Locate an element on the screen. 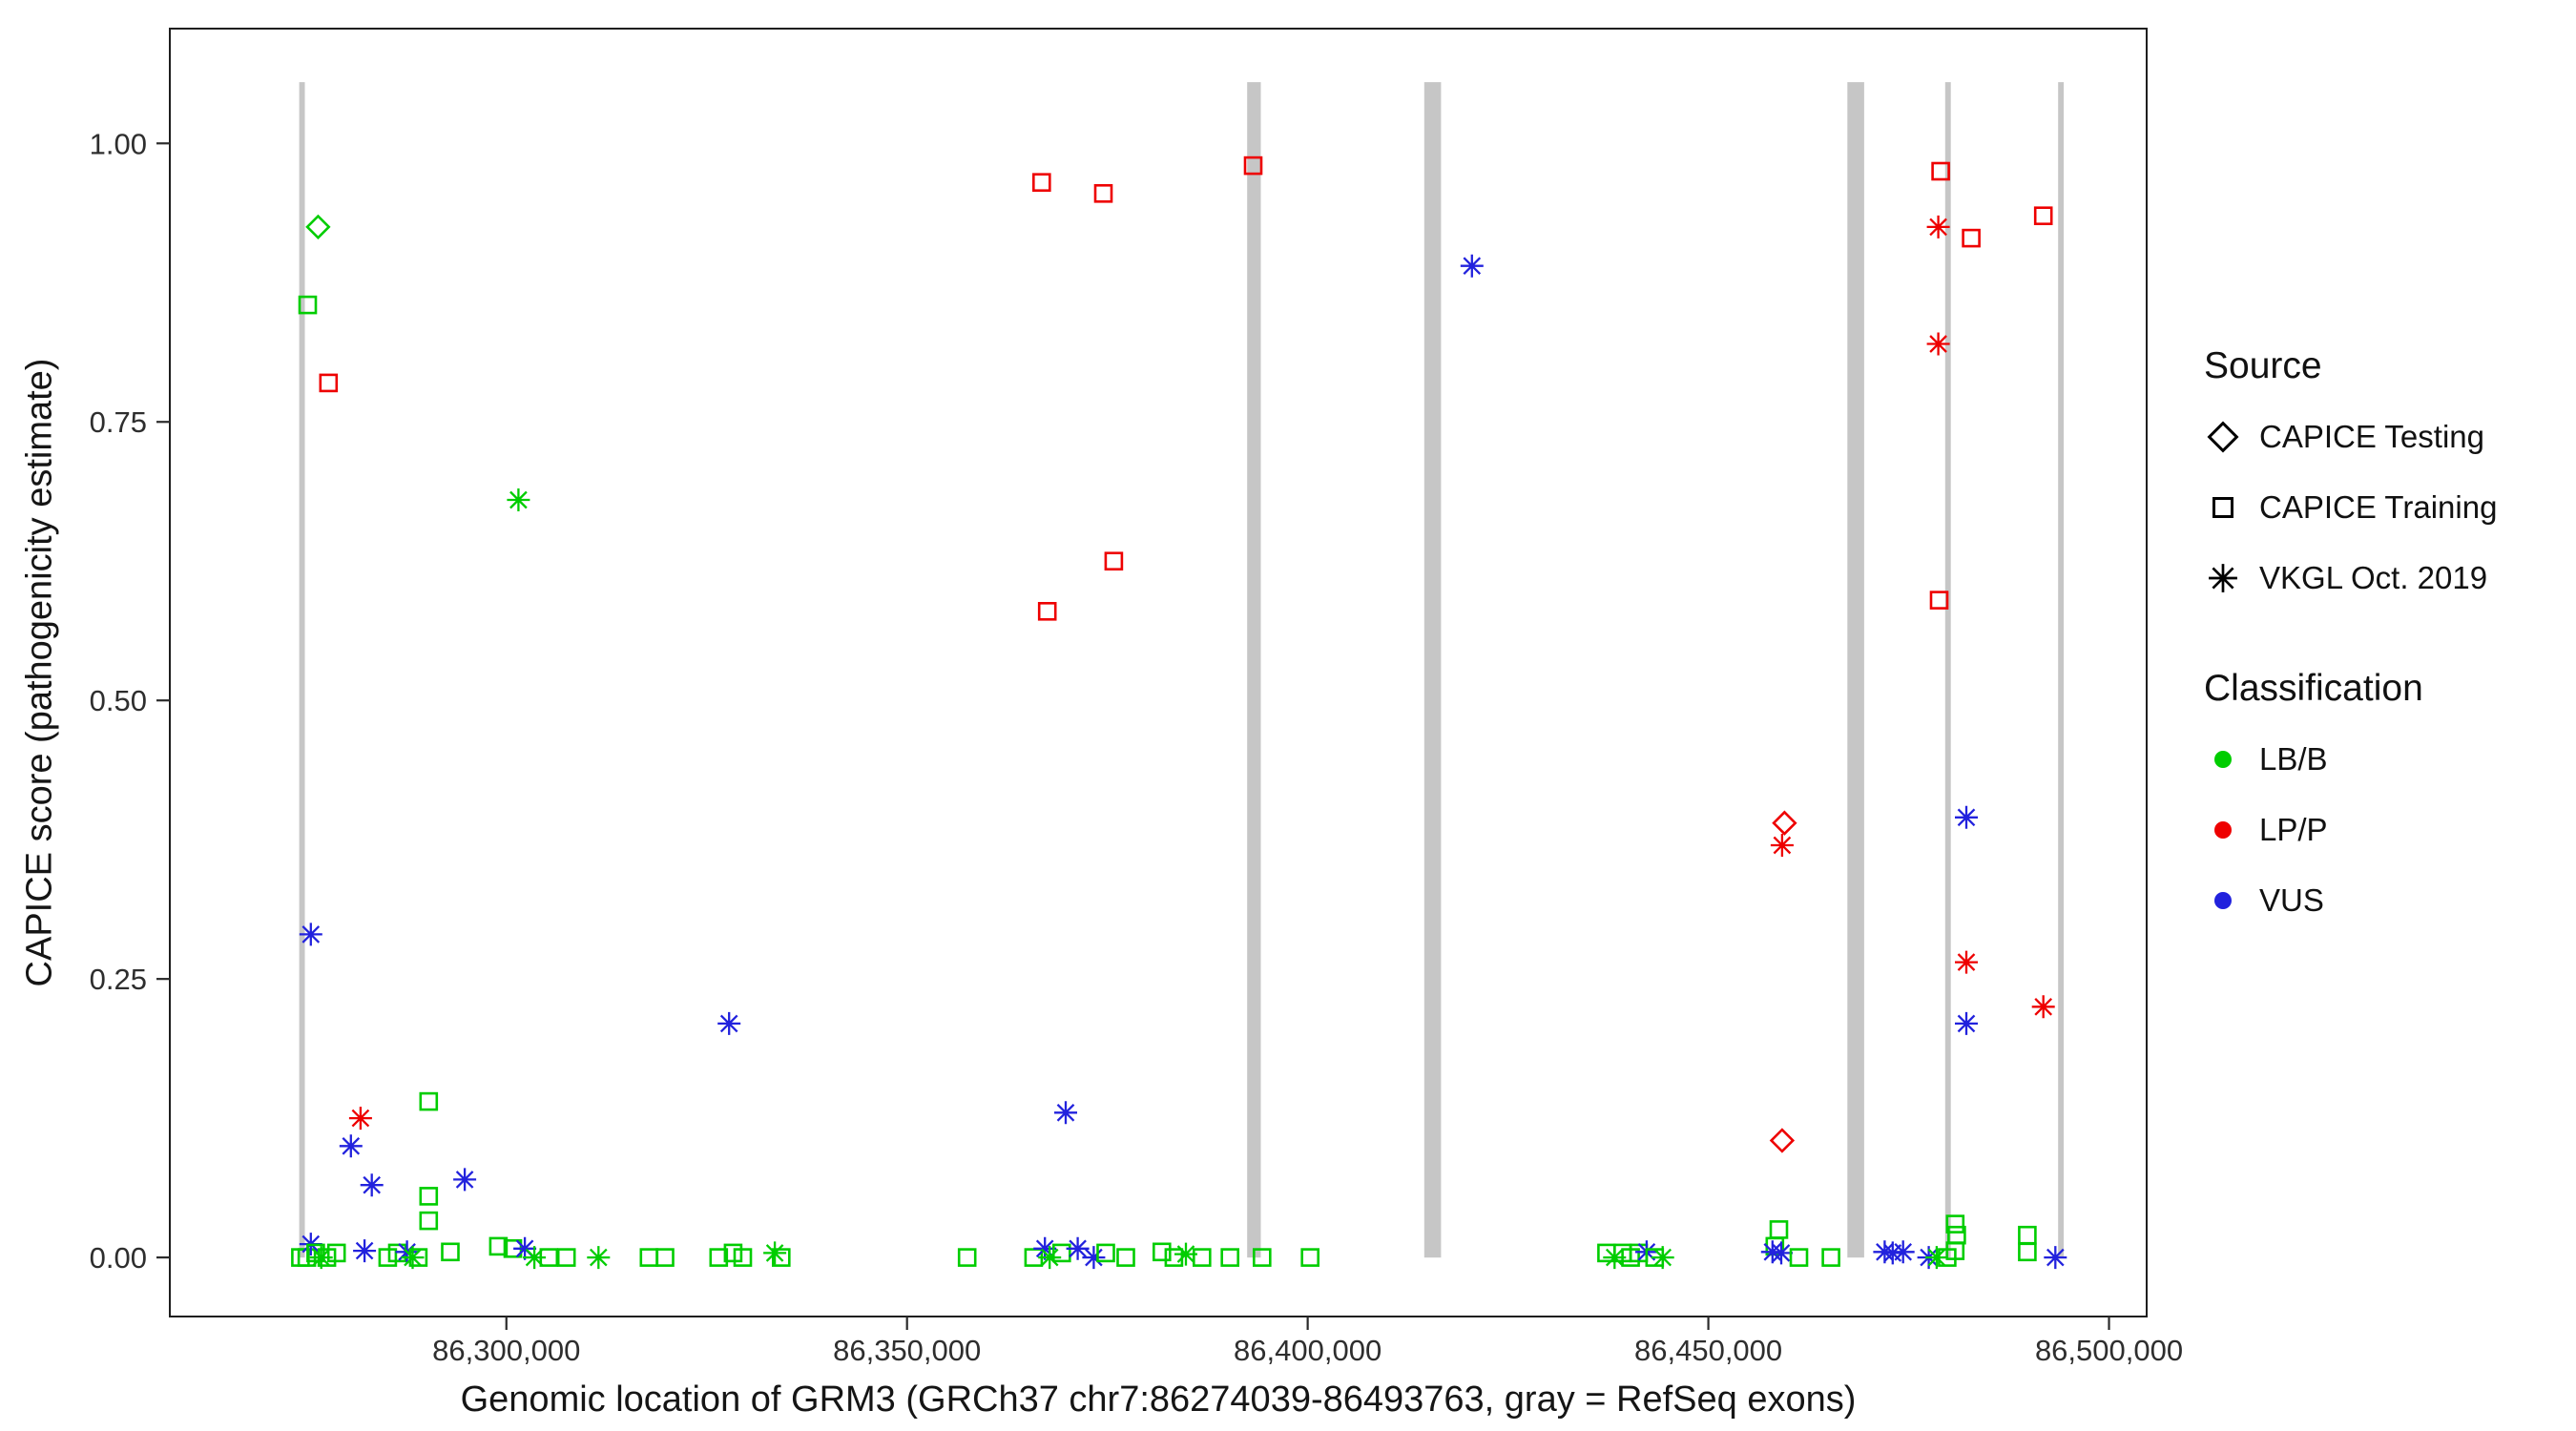 Image resolution: width=2576 pixels, height=1431 pixels. square-icon is located at coordinates (2223, 507).